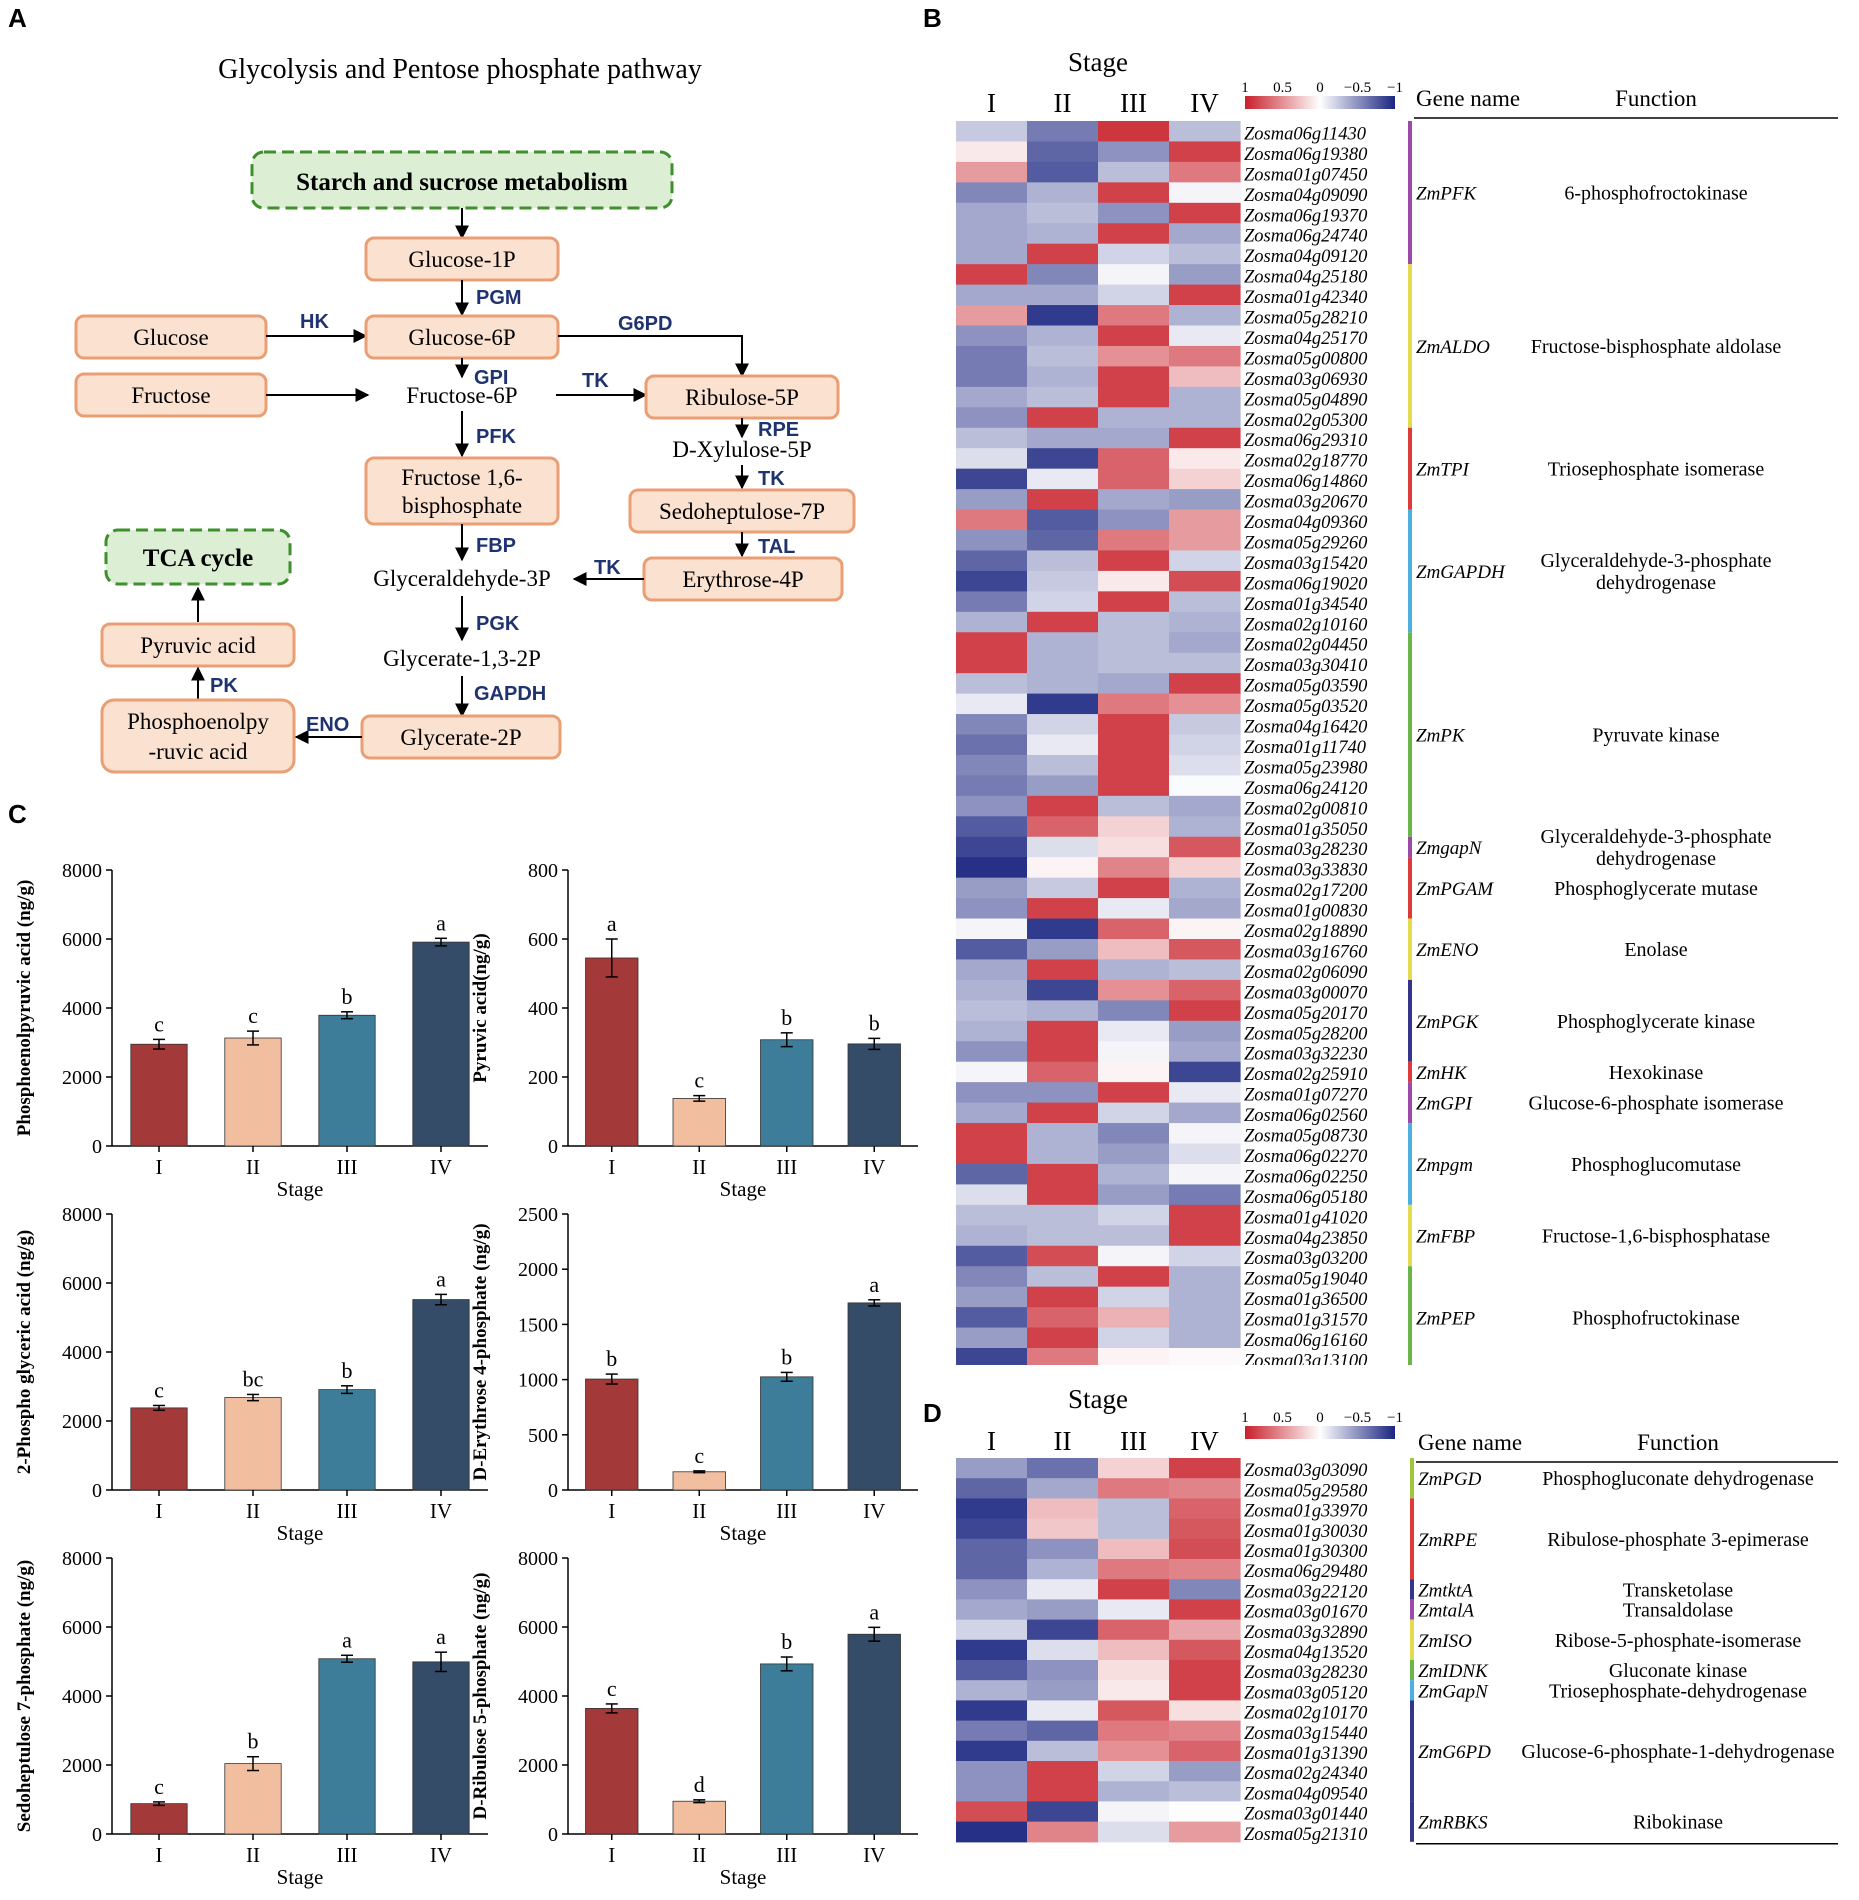 Image resolution: width=1859 pixels, height=1900 pixels. Describe the element at coordinates (1306, 1653) in the screenshot. I see `gene-id: Zosma04g13520` at that location.